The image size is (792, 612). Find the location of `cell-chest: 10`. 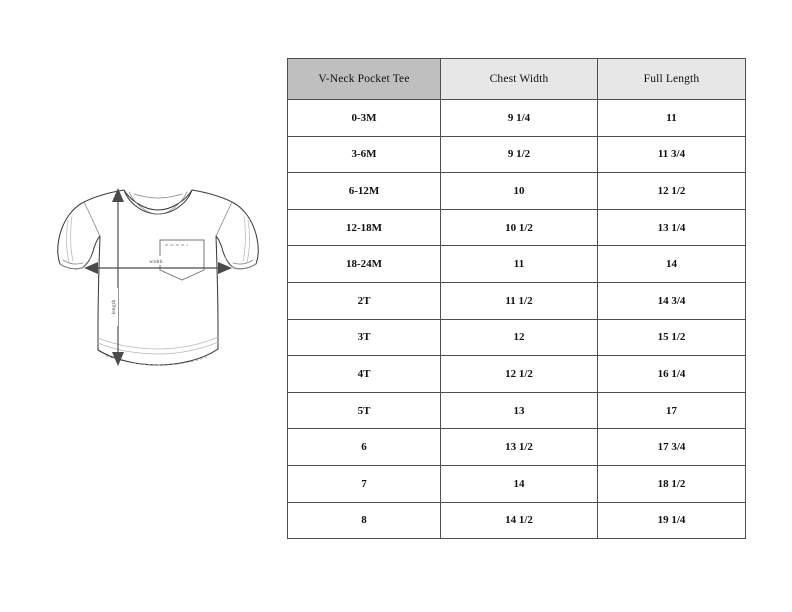

cell-chest: 10 is located at coordinates (519, 191).